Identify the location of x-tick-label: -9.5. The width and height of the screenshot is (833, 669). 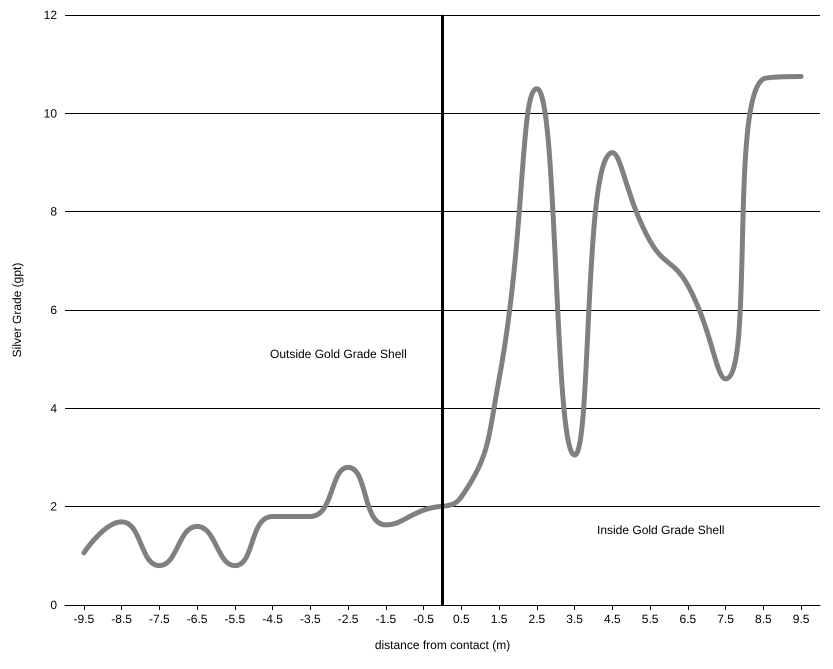
(84, 619).